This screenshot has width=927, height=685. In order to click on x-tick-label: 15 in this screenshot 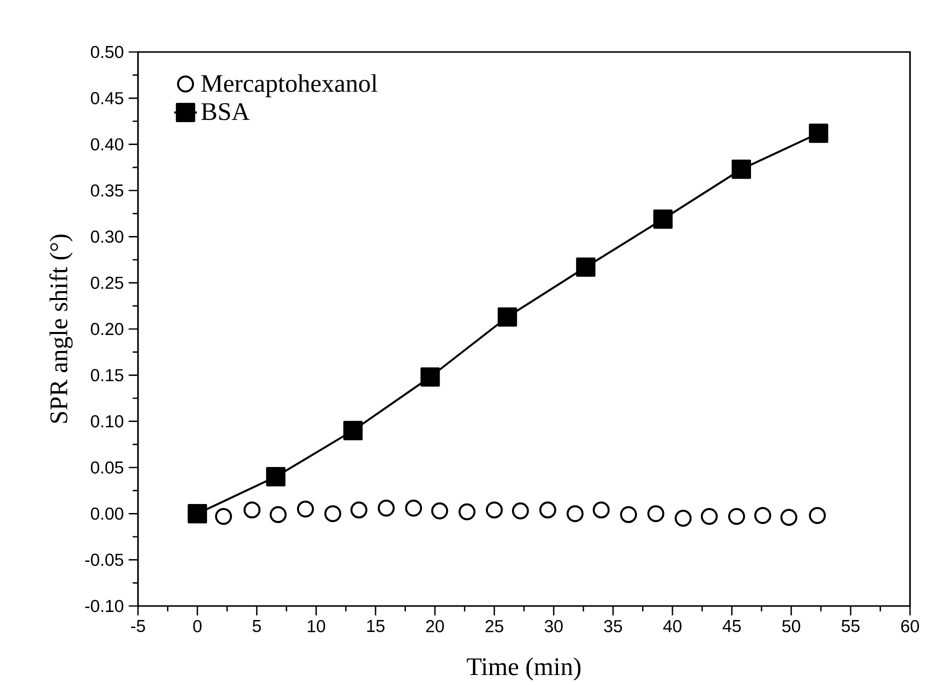, I will do `click(375, 626)`.